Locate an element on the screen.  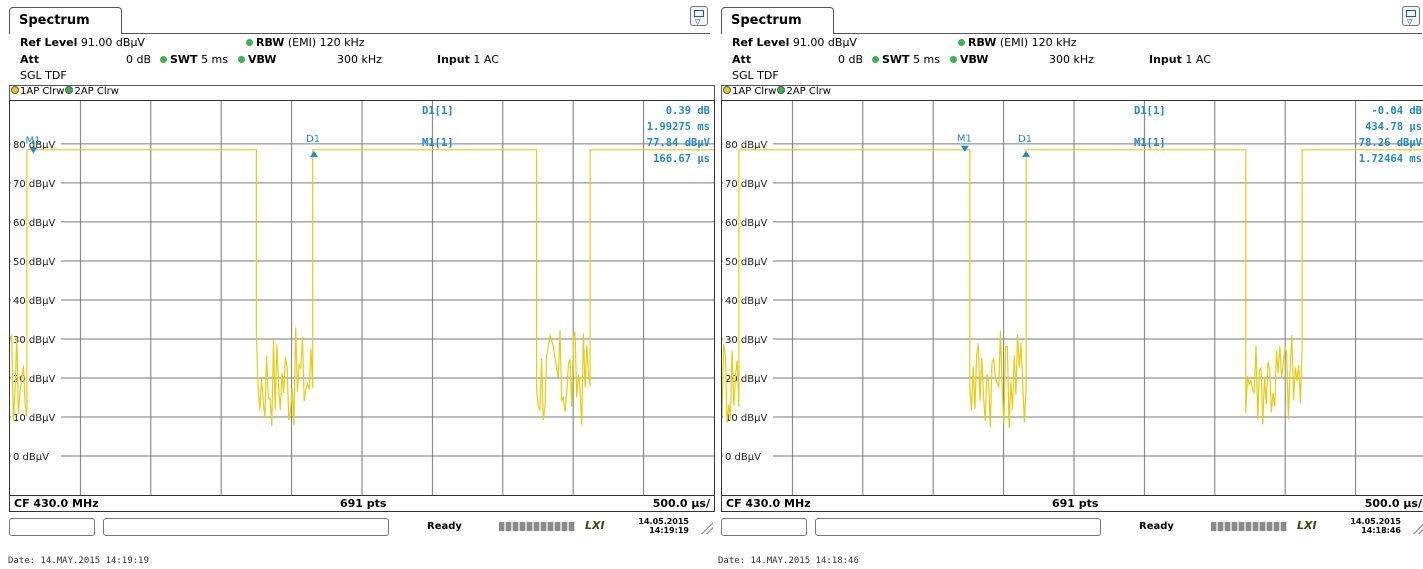
trace2-dot-icon is located at coordinates (781, 90).